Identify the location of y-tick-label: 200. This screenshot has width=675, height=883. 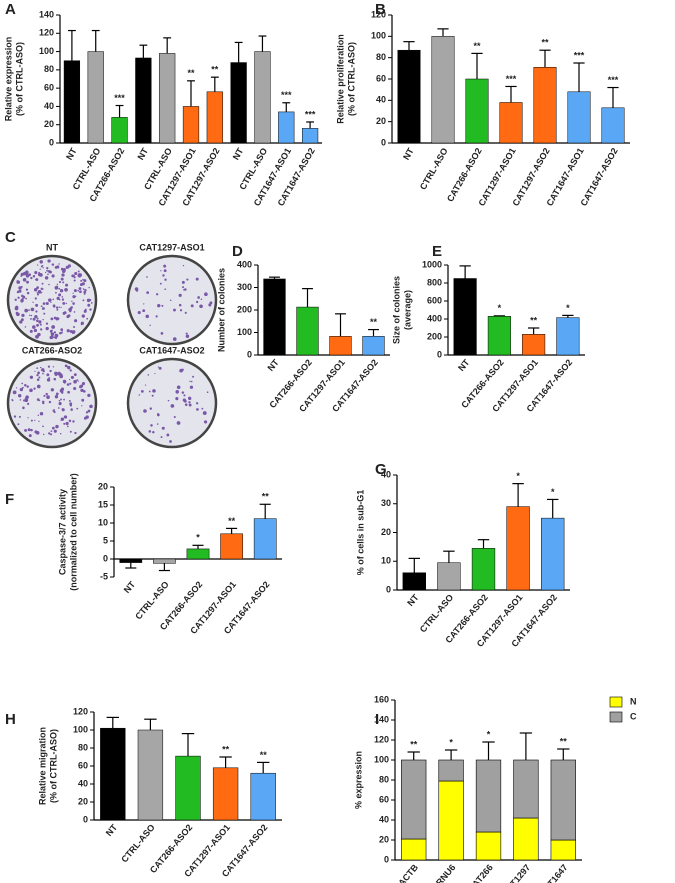
(244, 309).